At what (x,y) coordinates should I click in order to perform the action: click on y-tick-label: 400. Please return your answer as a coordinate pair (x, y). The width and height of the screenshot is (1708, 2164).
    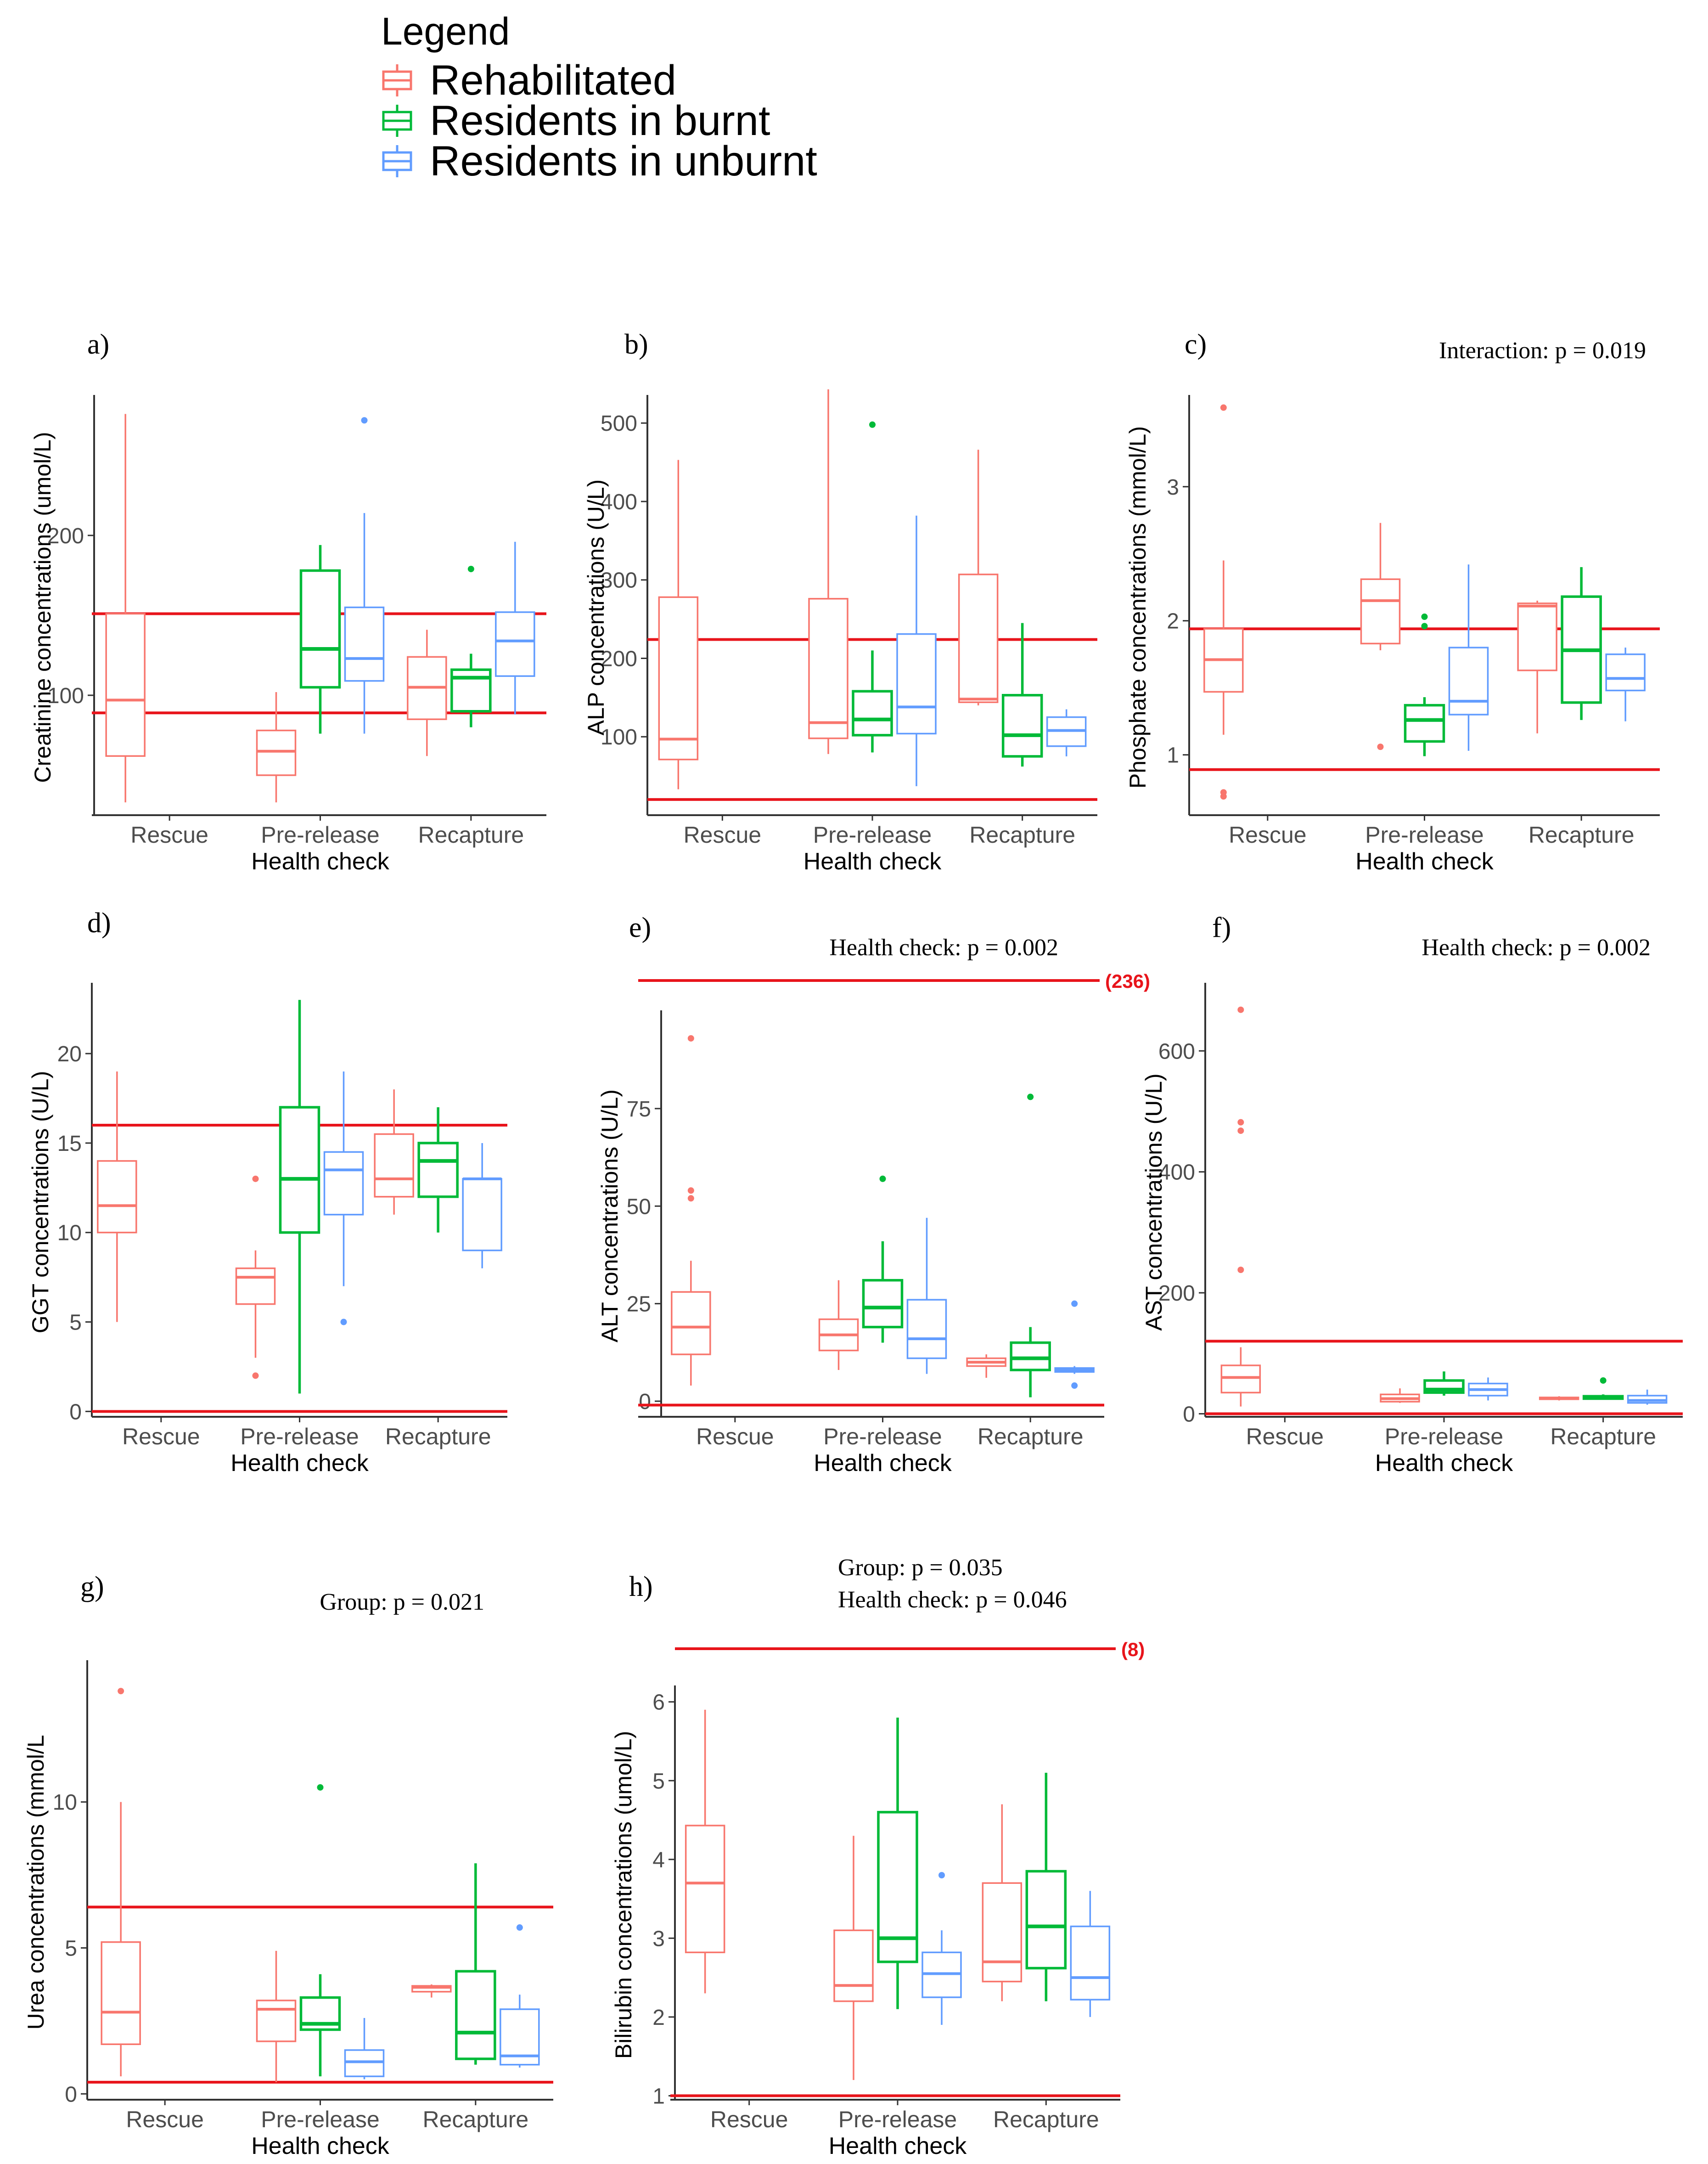
    Looking at the image, I should click on (1177, 1173).